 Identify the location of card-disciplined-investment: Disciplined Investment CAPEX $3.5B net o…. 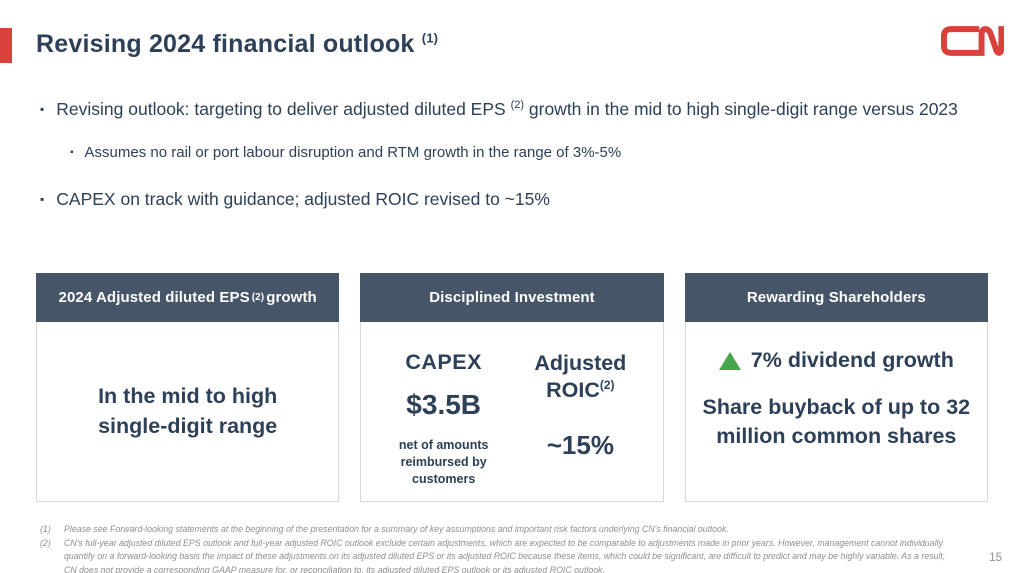
(512, 387).